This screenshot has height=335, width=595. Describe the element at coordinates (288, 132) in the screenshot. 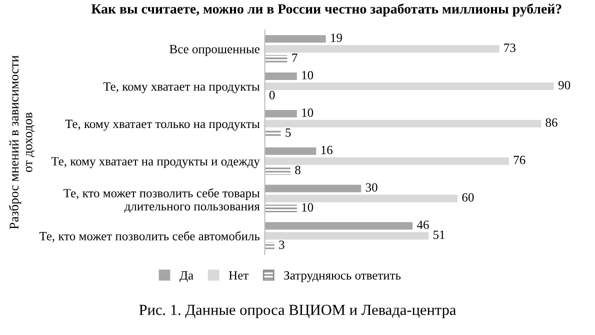

I see `data-label: 5` at that location.